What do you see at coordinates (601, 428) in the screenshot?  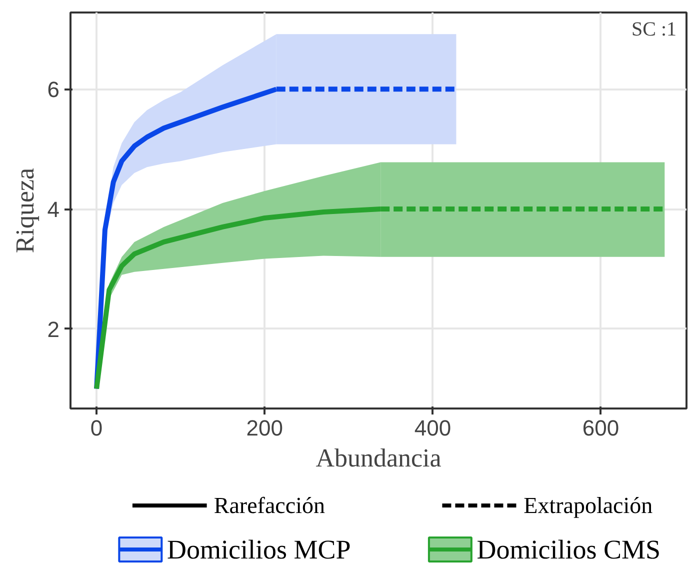 I see `x-tick-label: 600` at bounding box center [601, 428].